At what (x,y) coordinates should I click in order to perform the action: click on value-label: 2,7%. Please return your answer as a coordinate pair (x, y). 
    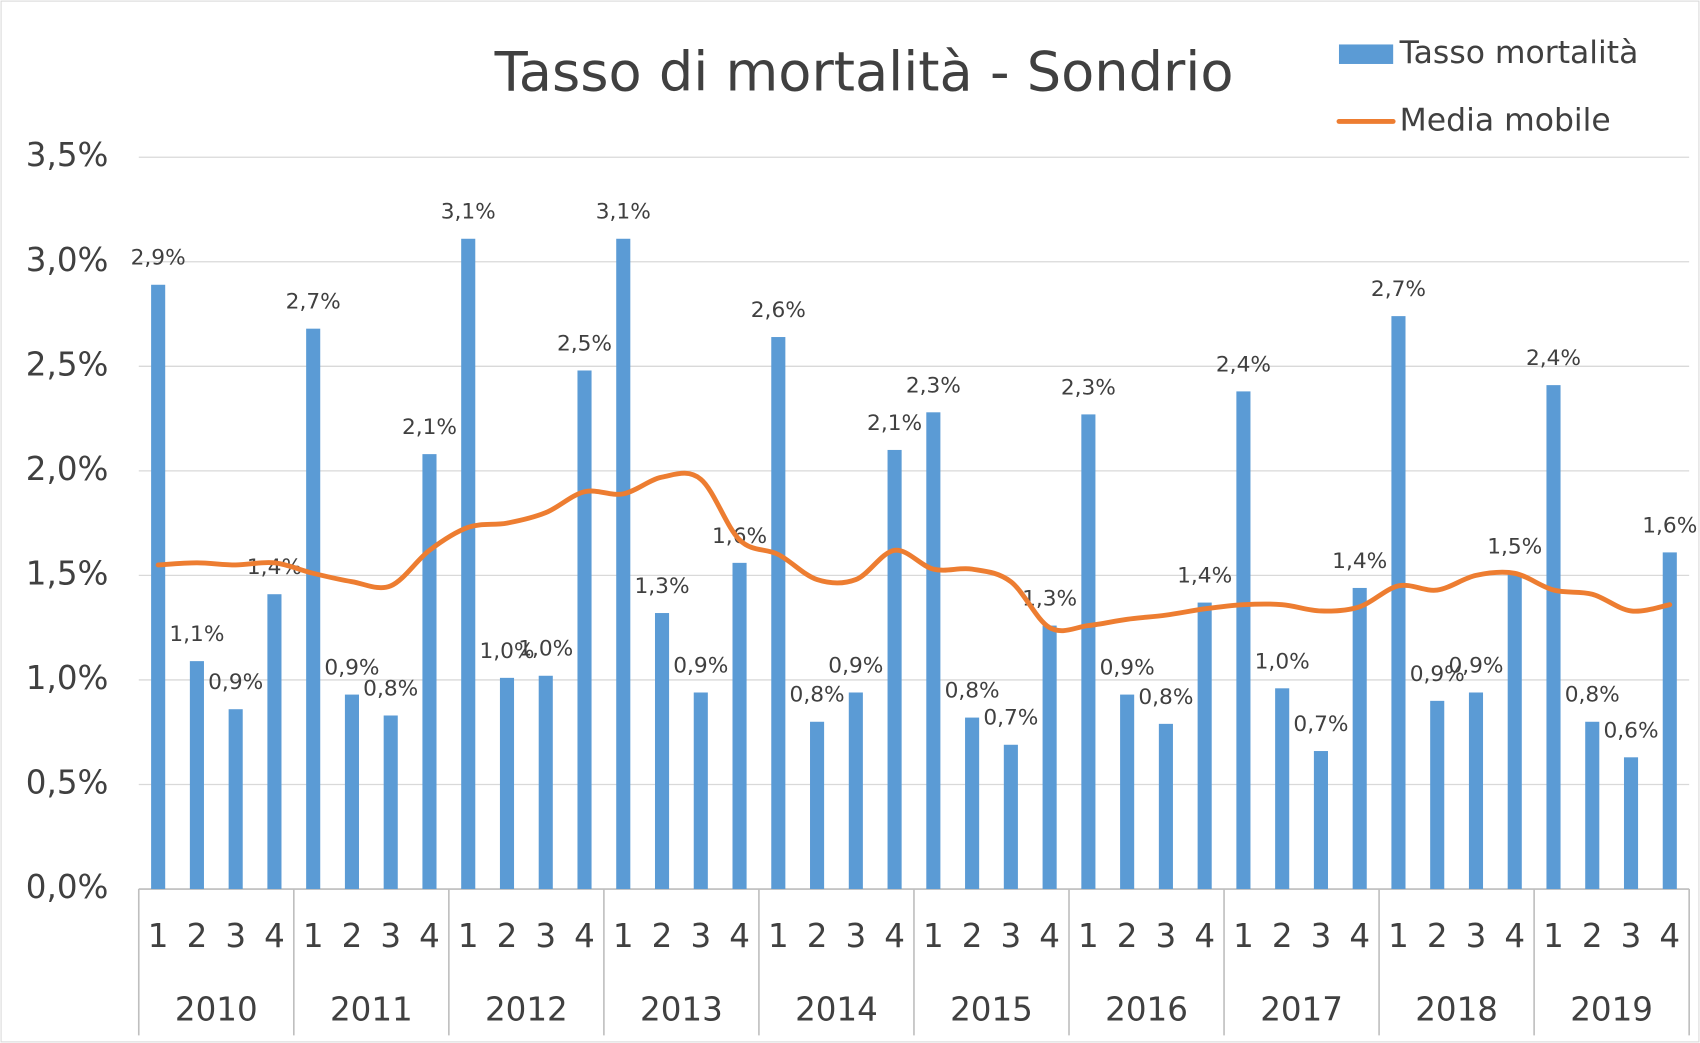
    Looking at the image, I should click on (313, 302).